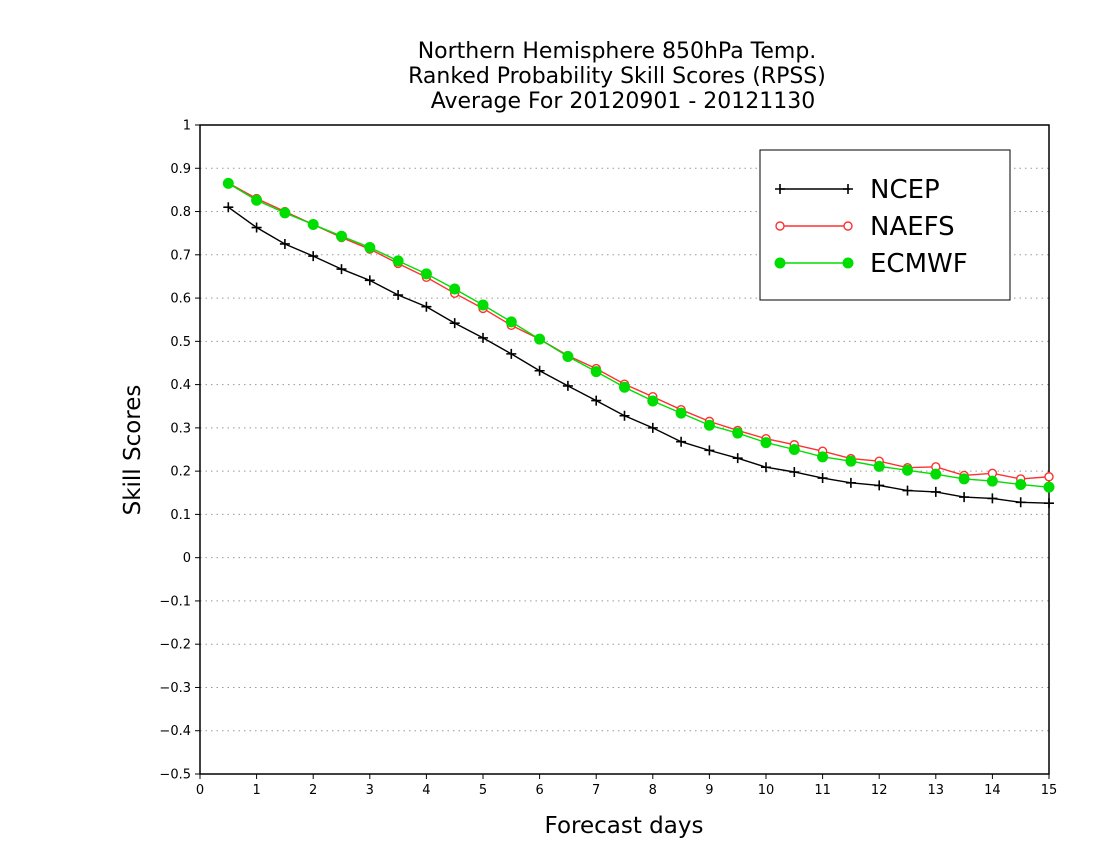  I want to click on y-tick-label: −0.4, so click(175, 731).